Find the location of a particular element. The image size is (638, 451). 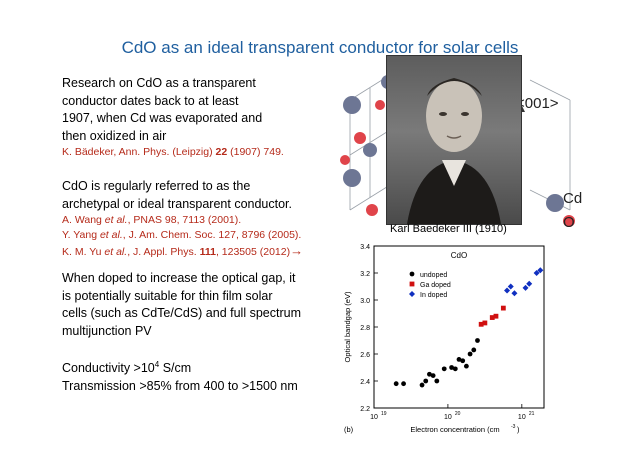

x-axis-label-exponent: -3 is located at coordinates (513, 427).